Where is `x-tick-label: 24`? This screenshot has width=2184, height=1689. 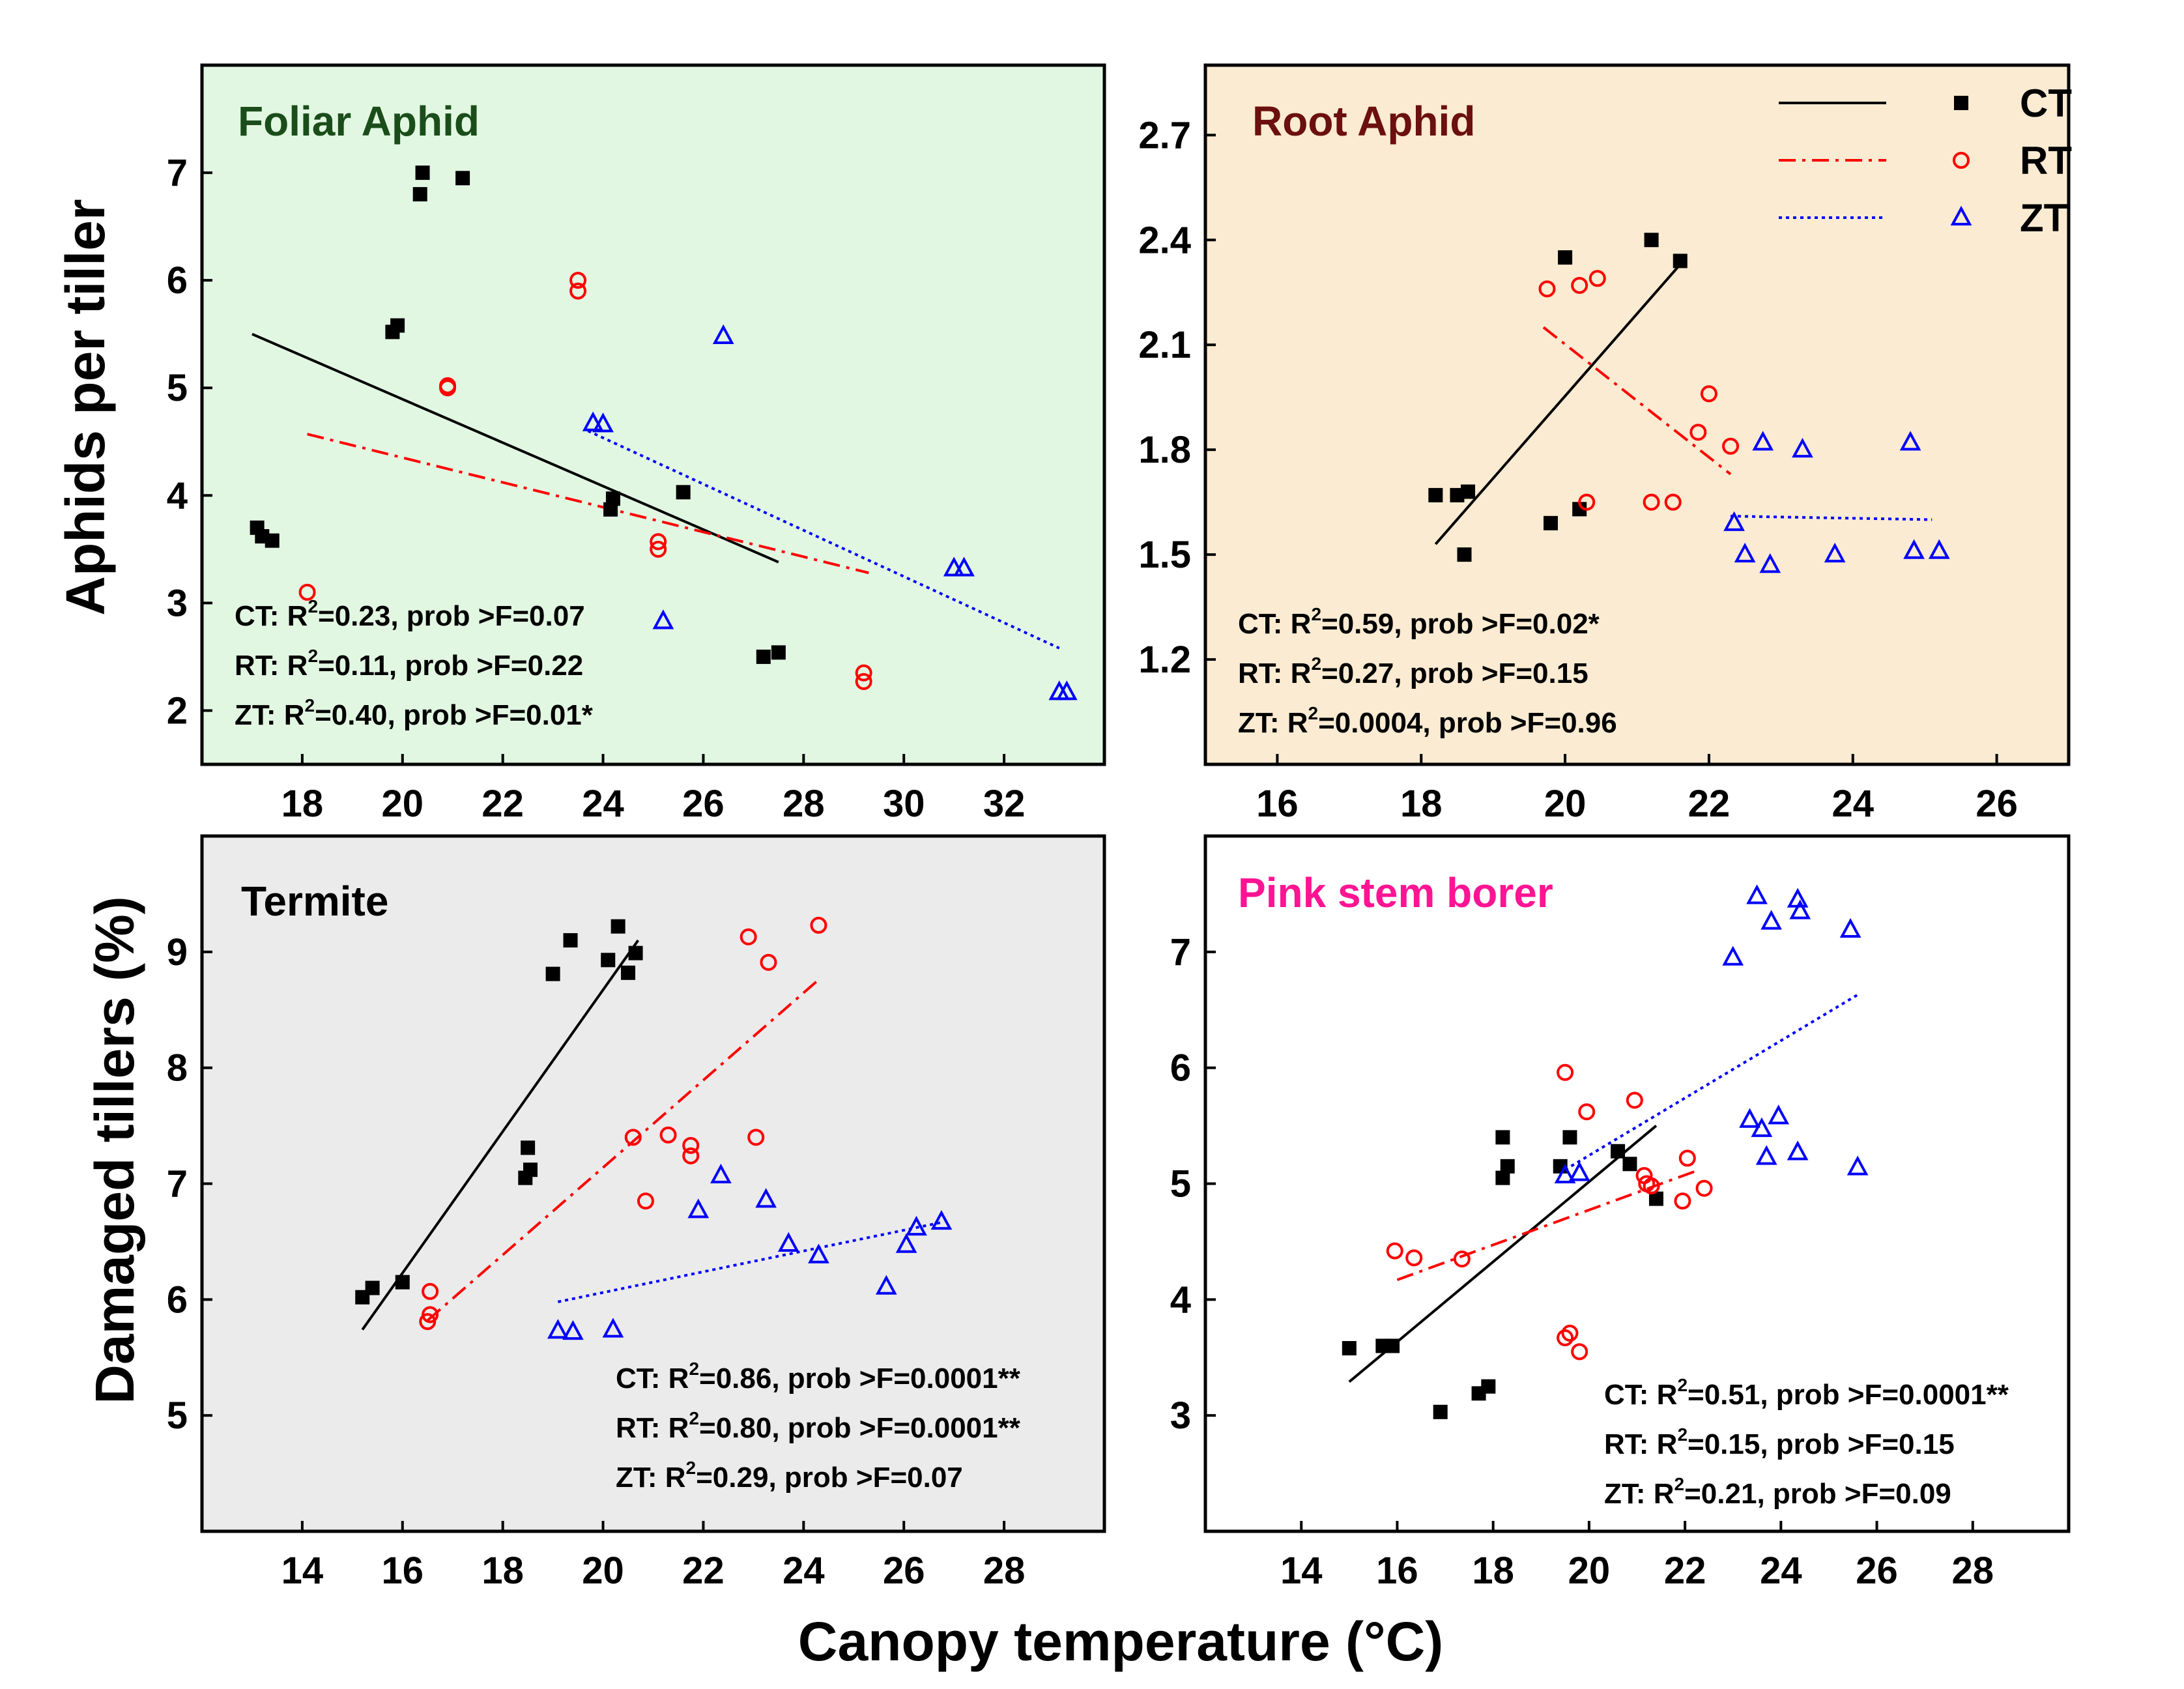 x-tick-label: 24 is located at coordinates (1853, 804).